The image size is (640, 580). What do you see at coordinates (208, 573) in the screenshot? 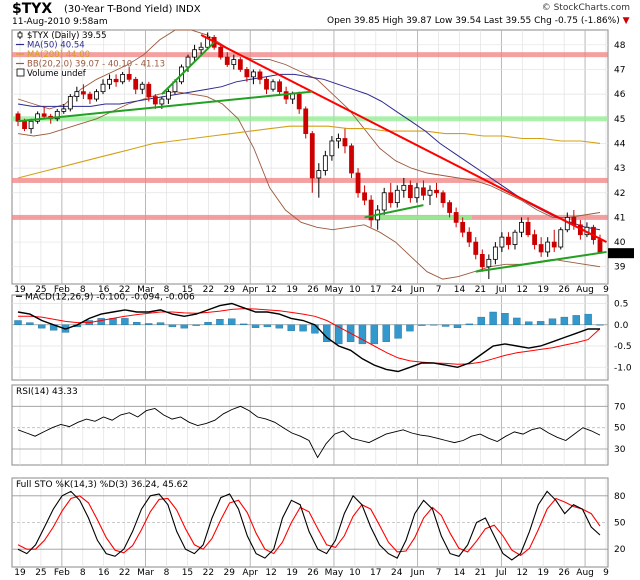
I see `x-tick-label: 22` at bounding box center [208, 573].